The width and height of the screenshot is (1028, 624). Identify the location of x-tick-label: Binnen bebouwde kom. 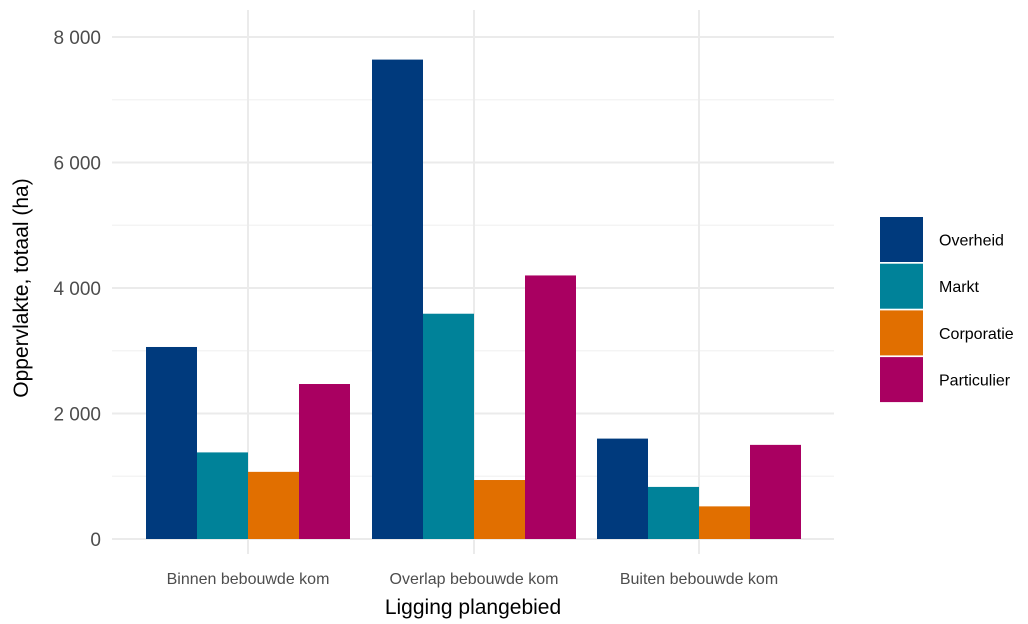
(248, 579).